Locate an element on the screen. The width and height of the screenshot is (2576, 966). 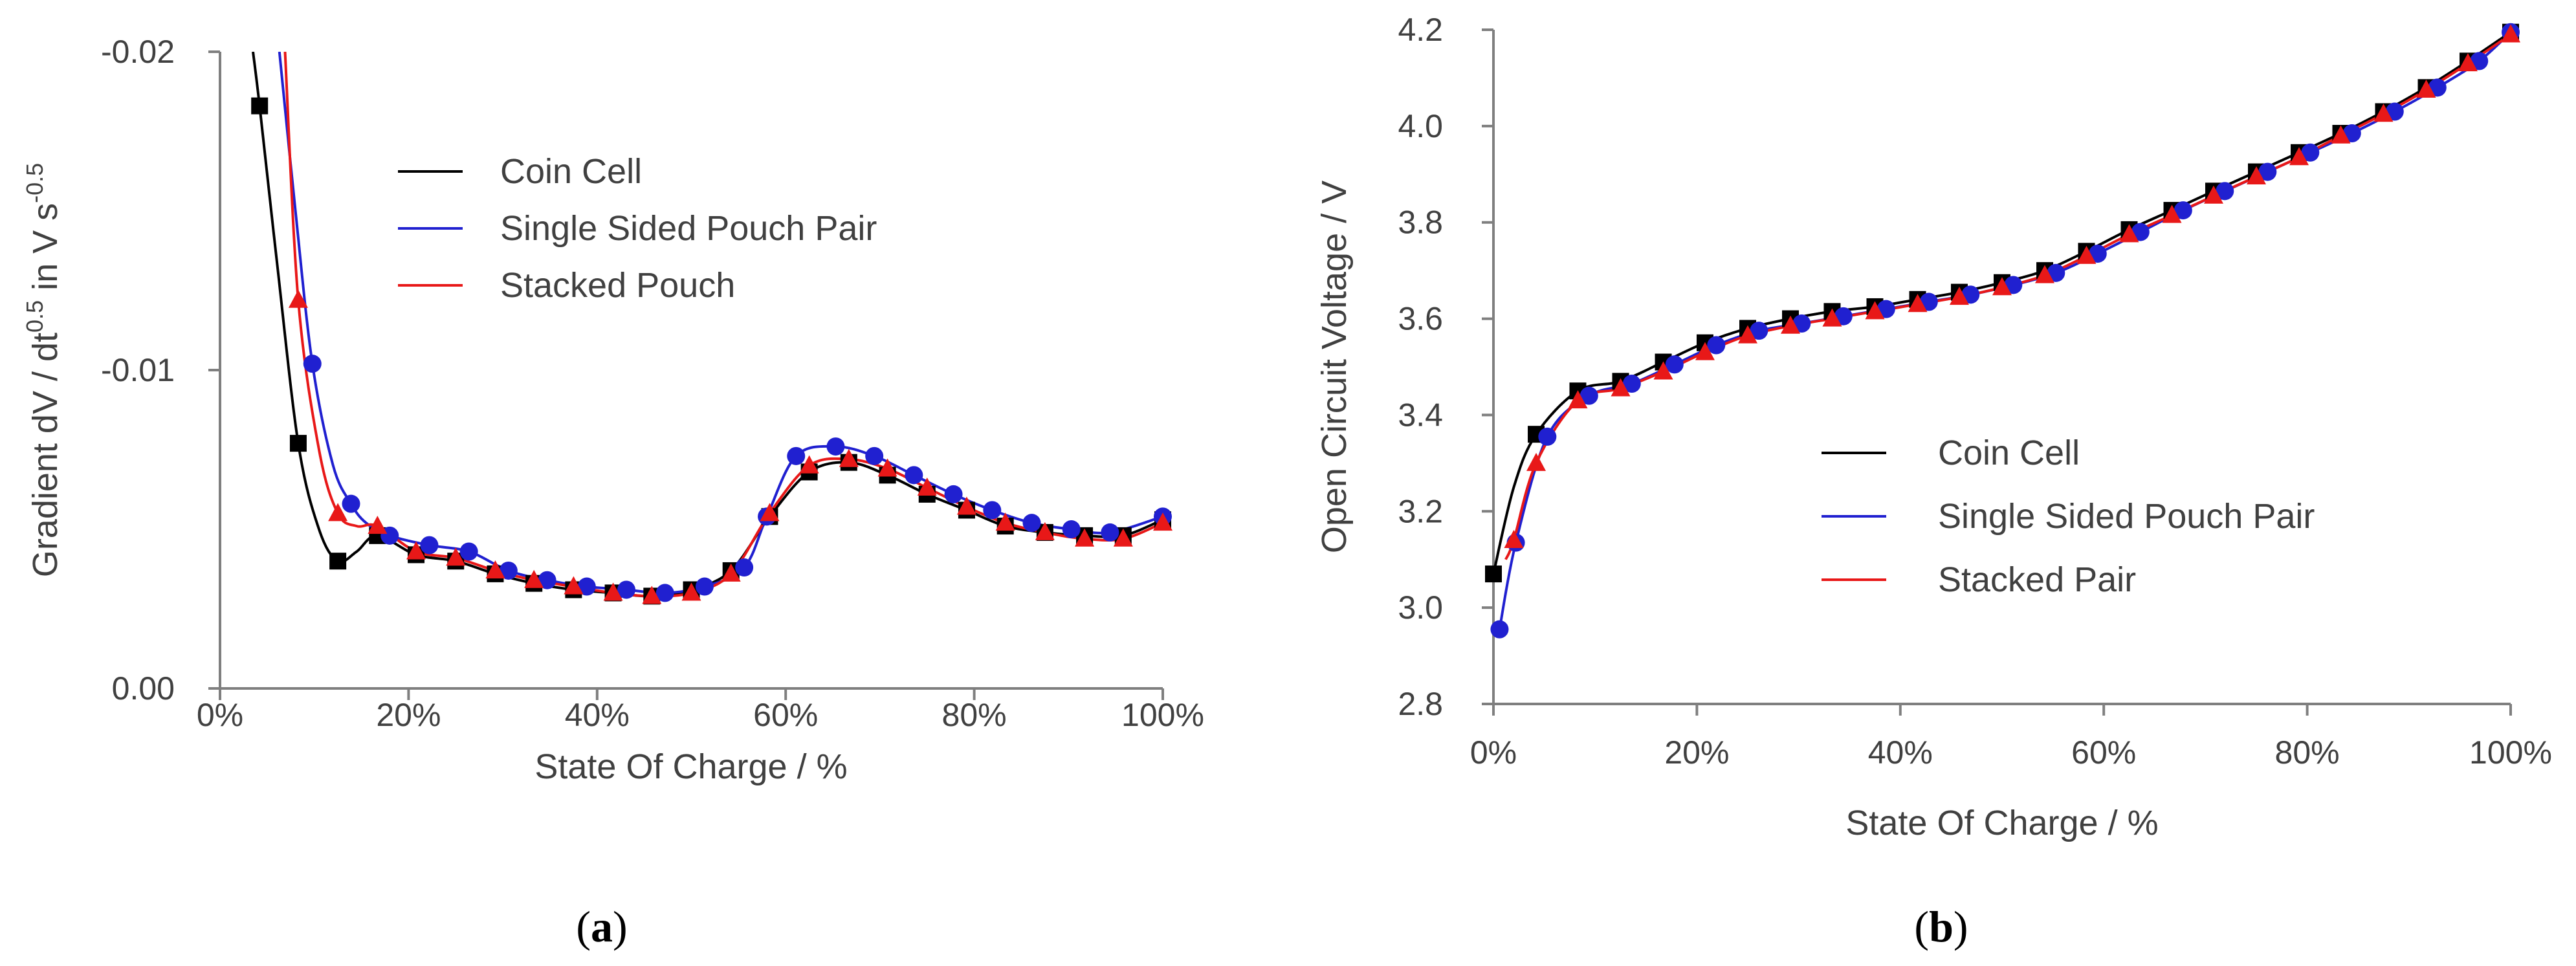
chart-b-y-ticks: 2.8 3.0 3.2 3.4 3.6 3.8 4.0 4.2 is located at coordinates (1445, 367).